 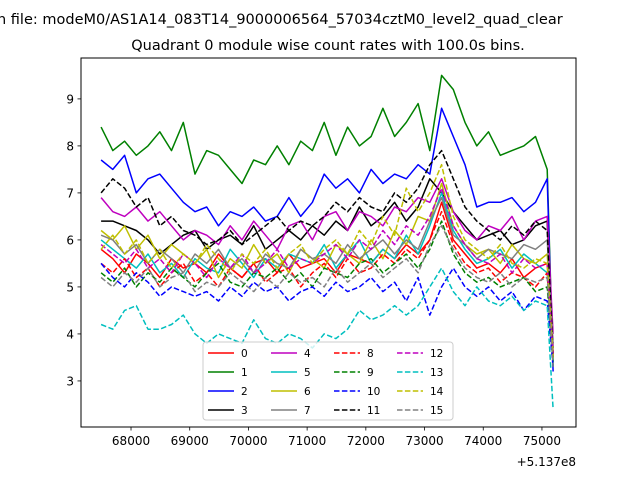 What do you see at coordinates (70, 381) in the screenshot?
I see `y-tick-label: 3` at bounding box center [70, 381].